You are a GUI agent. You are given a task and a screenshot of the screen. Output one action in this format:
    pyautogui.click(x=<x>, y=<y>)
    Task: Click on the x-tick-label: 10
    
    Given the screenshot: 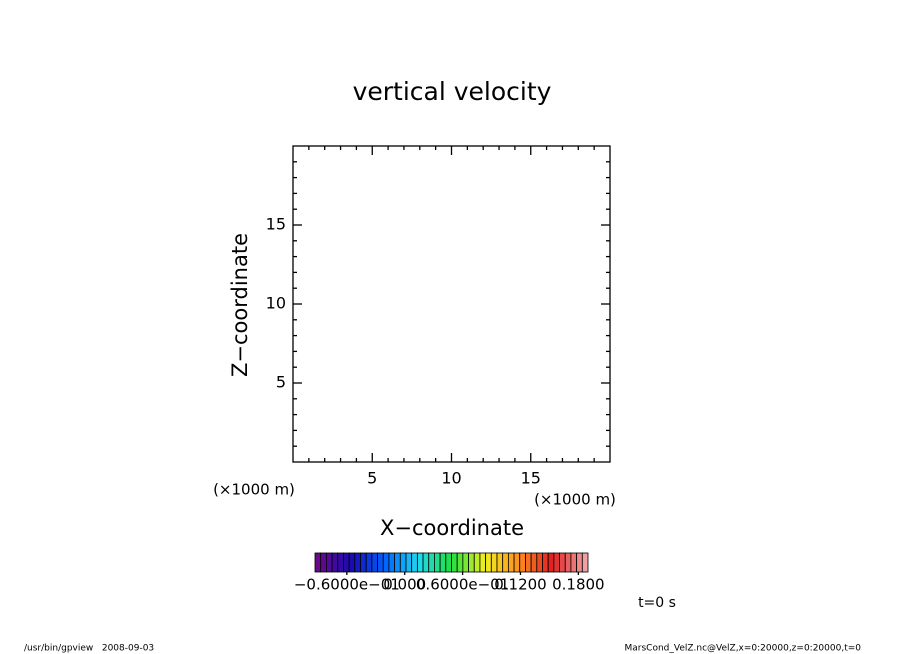 What is the action you would take?
    pyautogui.click(x=451, y=478)
    